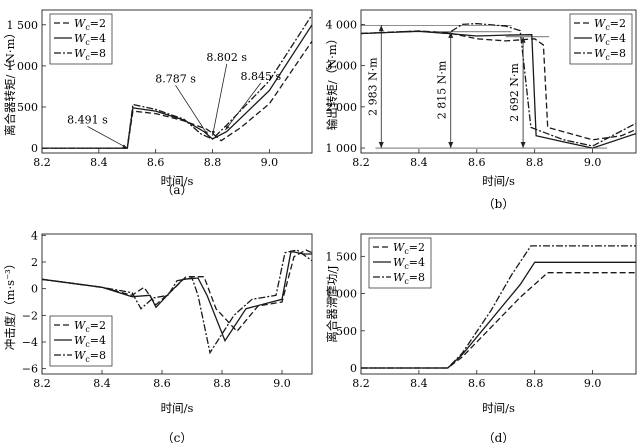 This screenshot has width=642, height=443. What do you see at coordinates (332, 304) in the screenshot?
I see `y-axis-label: 离合器滑摩功/J` at bounding box center [332, 304].